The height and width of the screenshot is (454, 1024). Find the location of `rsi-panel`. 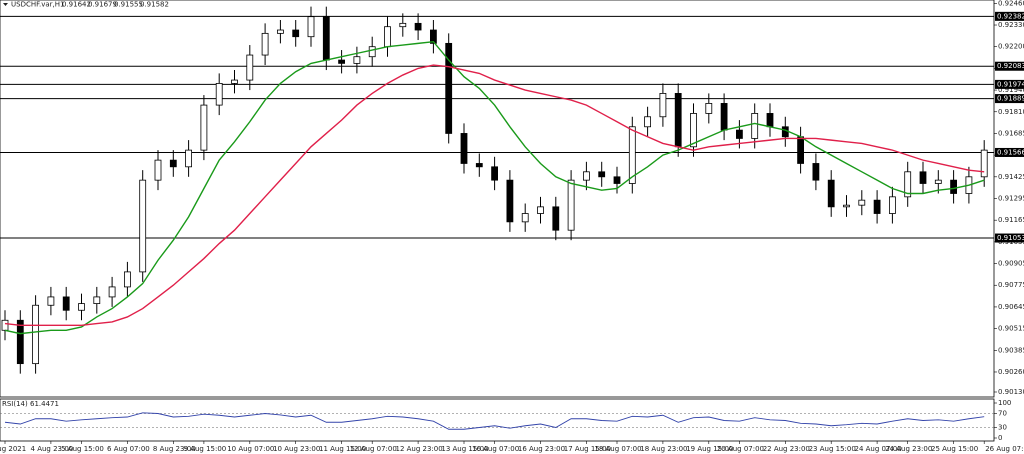

rsi-panel is located at coordinates (497, 420).